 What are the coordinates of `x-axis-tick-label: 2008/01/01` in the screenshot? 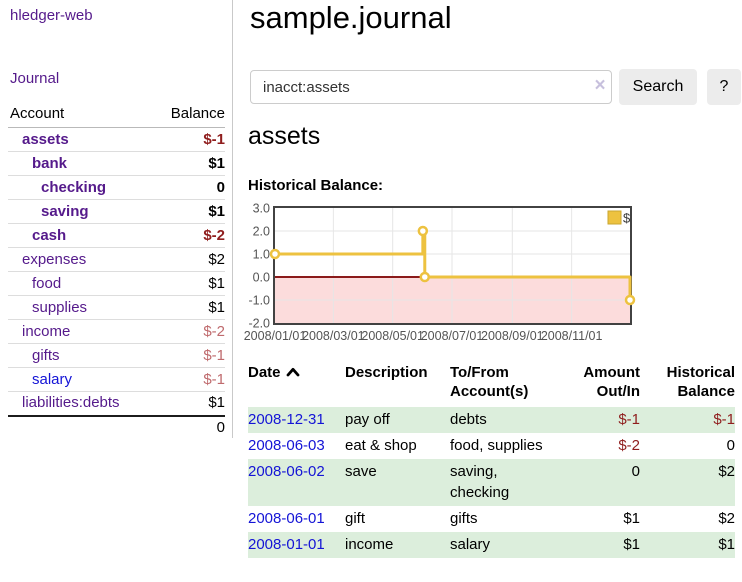 It's located at (275, 336).